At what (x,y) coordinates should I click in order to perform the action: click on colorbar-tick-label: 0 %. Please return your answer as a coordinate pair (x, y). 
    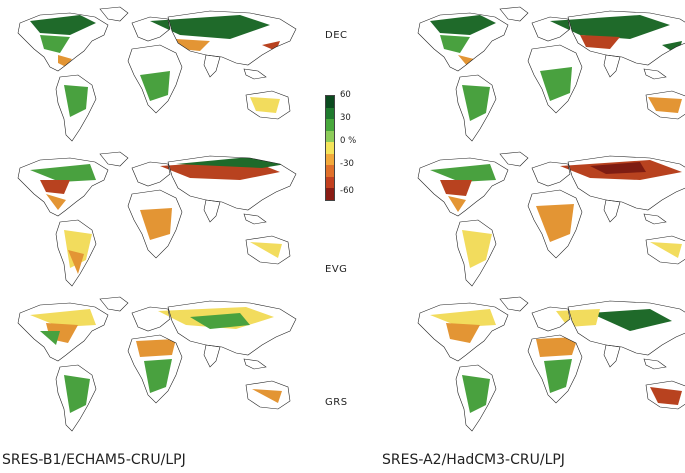
    Looking at the image, I should click on (348, 141).